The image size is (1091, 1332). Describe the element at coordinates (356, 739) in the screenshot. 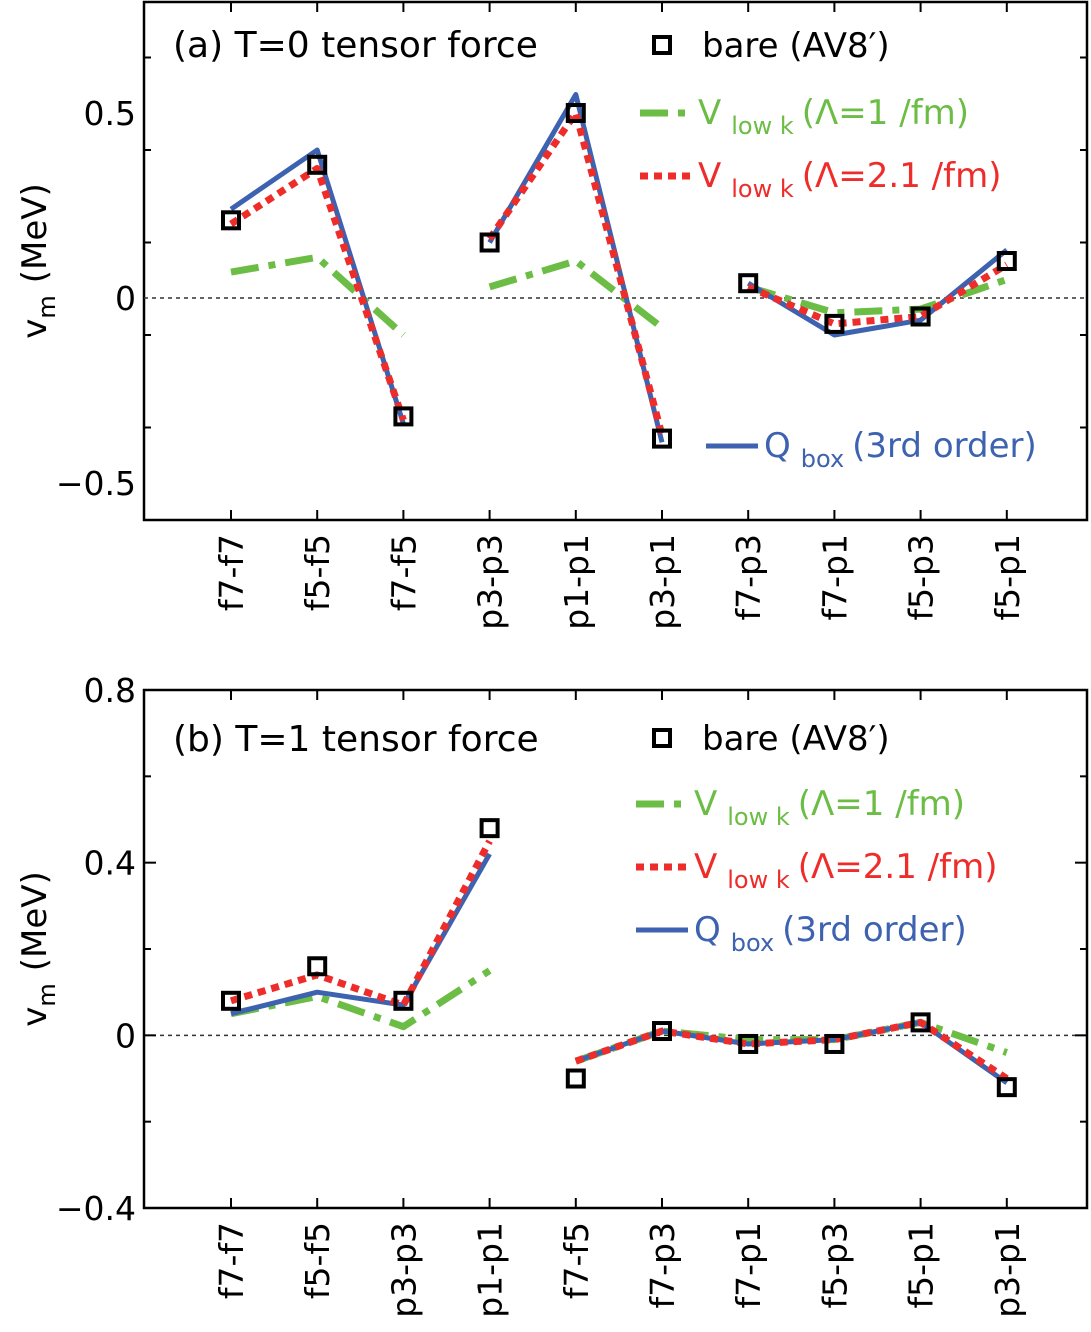

I see `panel-title: (b) T=1 tensor force` at that location.